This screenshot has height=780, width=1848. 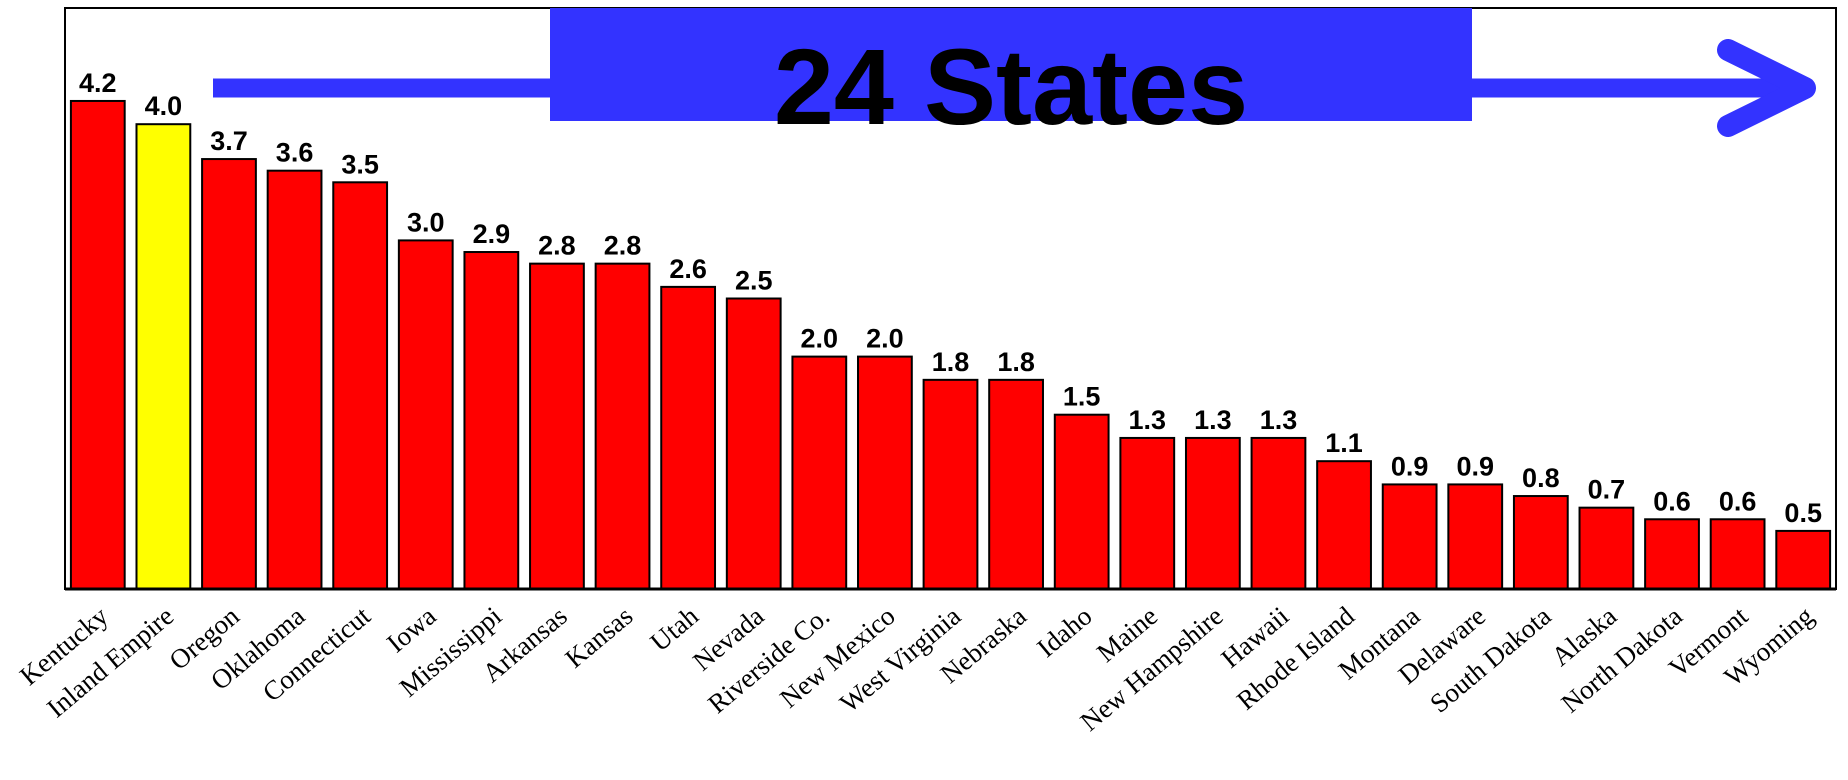 What do you see at coordinates (754, 281) in the screenshot?
I see `value-label: 2.5` at bounding box center [754, 281].